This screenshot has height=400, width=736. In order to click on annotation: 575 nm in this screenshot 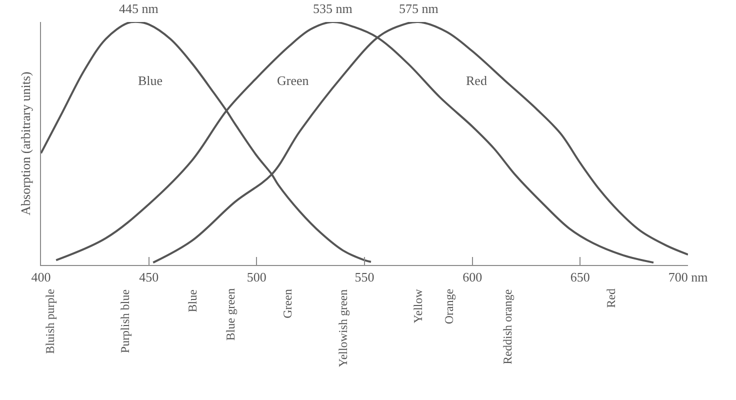, I will do `click(418, 8)`.